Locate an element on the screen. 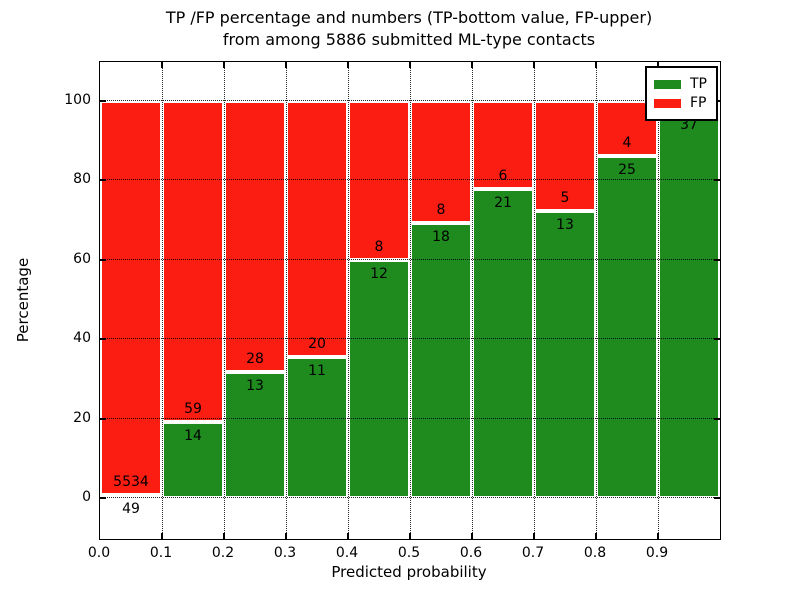  x-tick-label: 0.2 is located at coordinates (223, 553).